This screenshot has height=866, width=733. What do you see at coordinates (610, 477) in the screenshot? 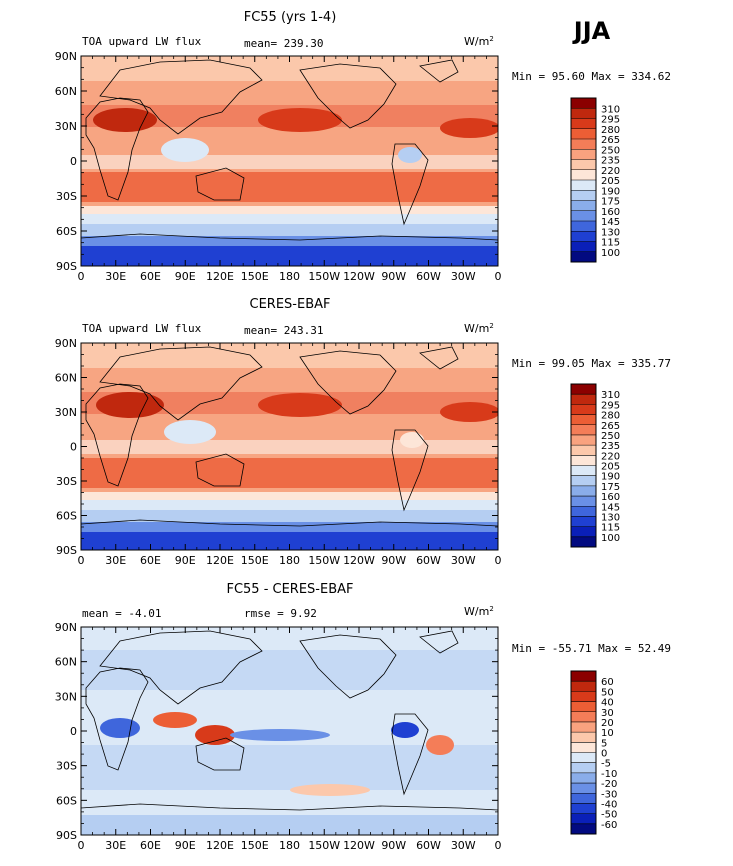
I see `colorbar-label: 190` at bounding box center [610, 477].